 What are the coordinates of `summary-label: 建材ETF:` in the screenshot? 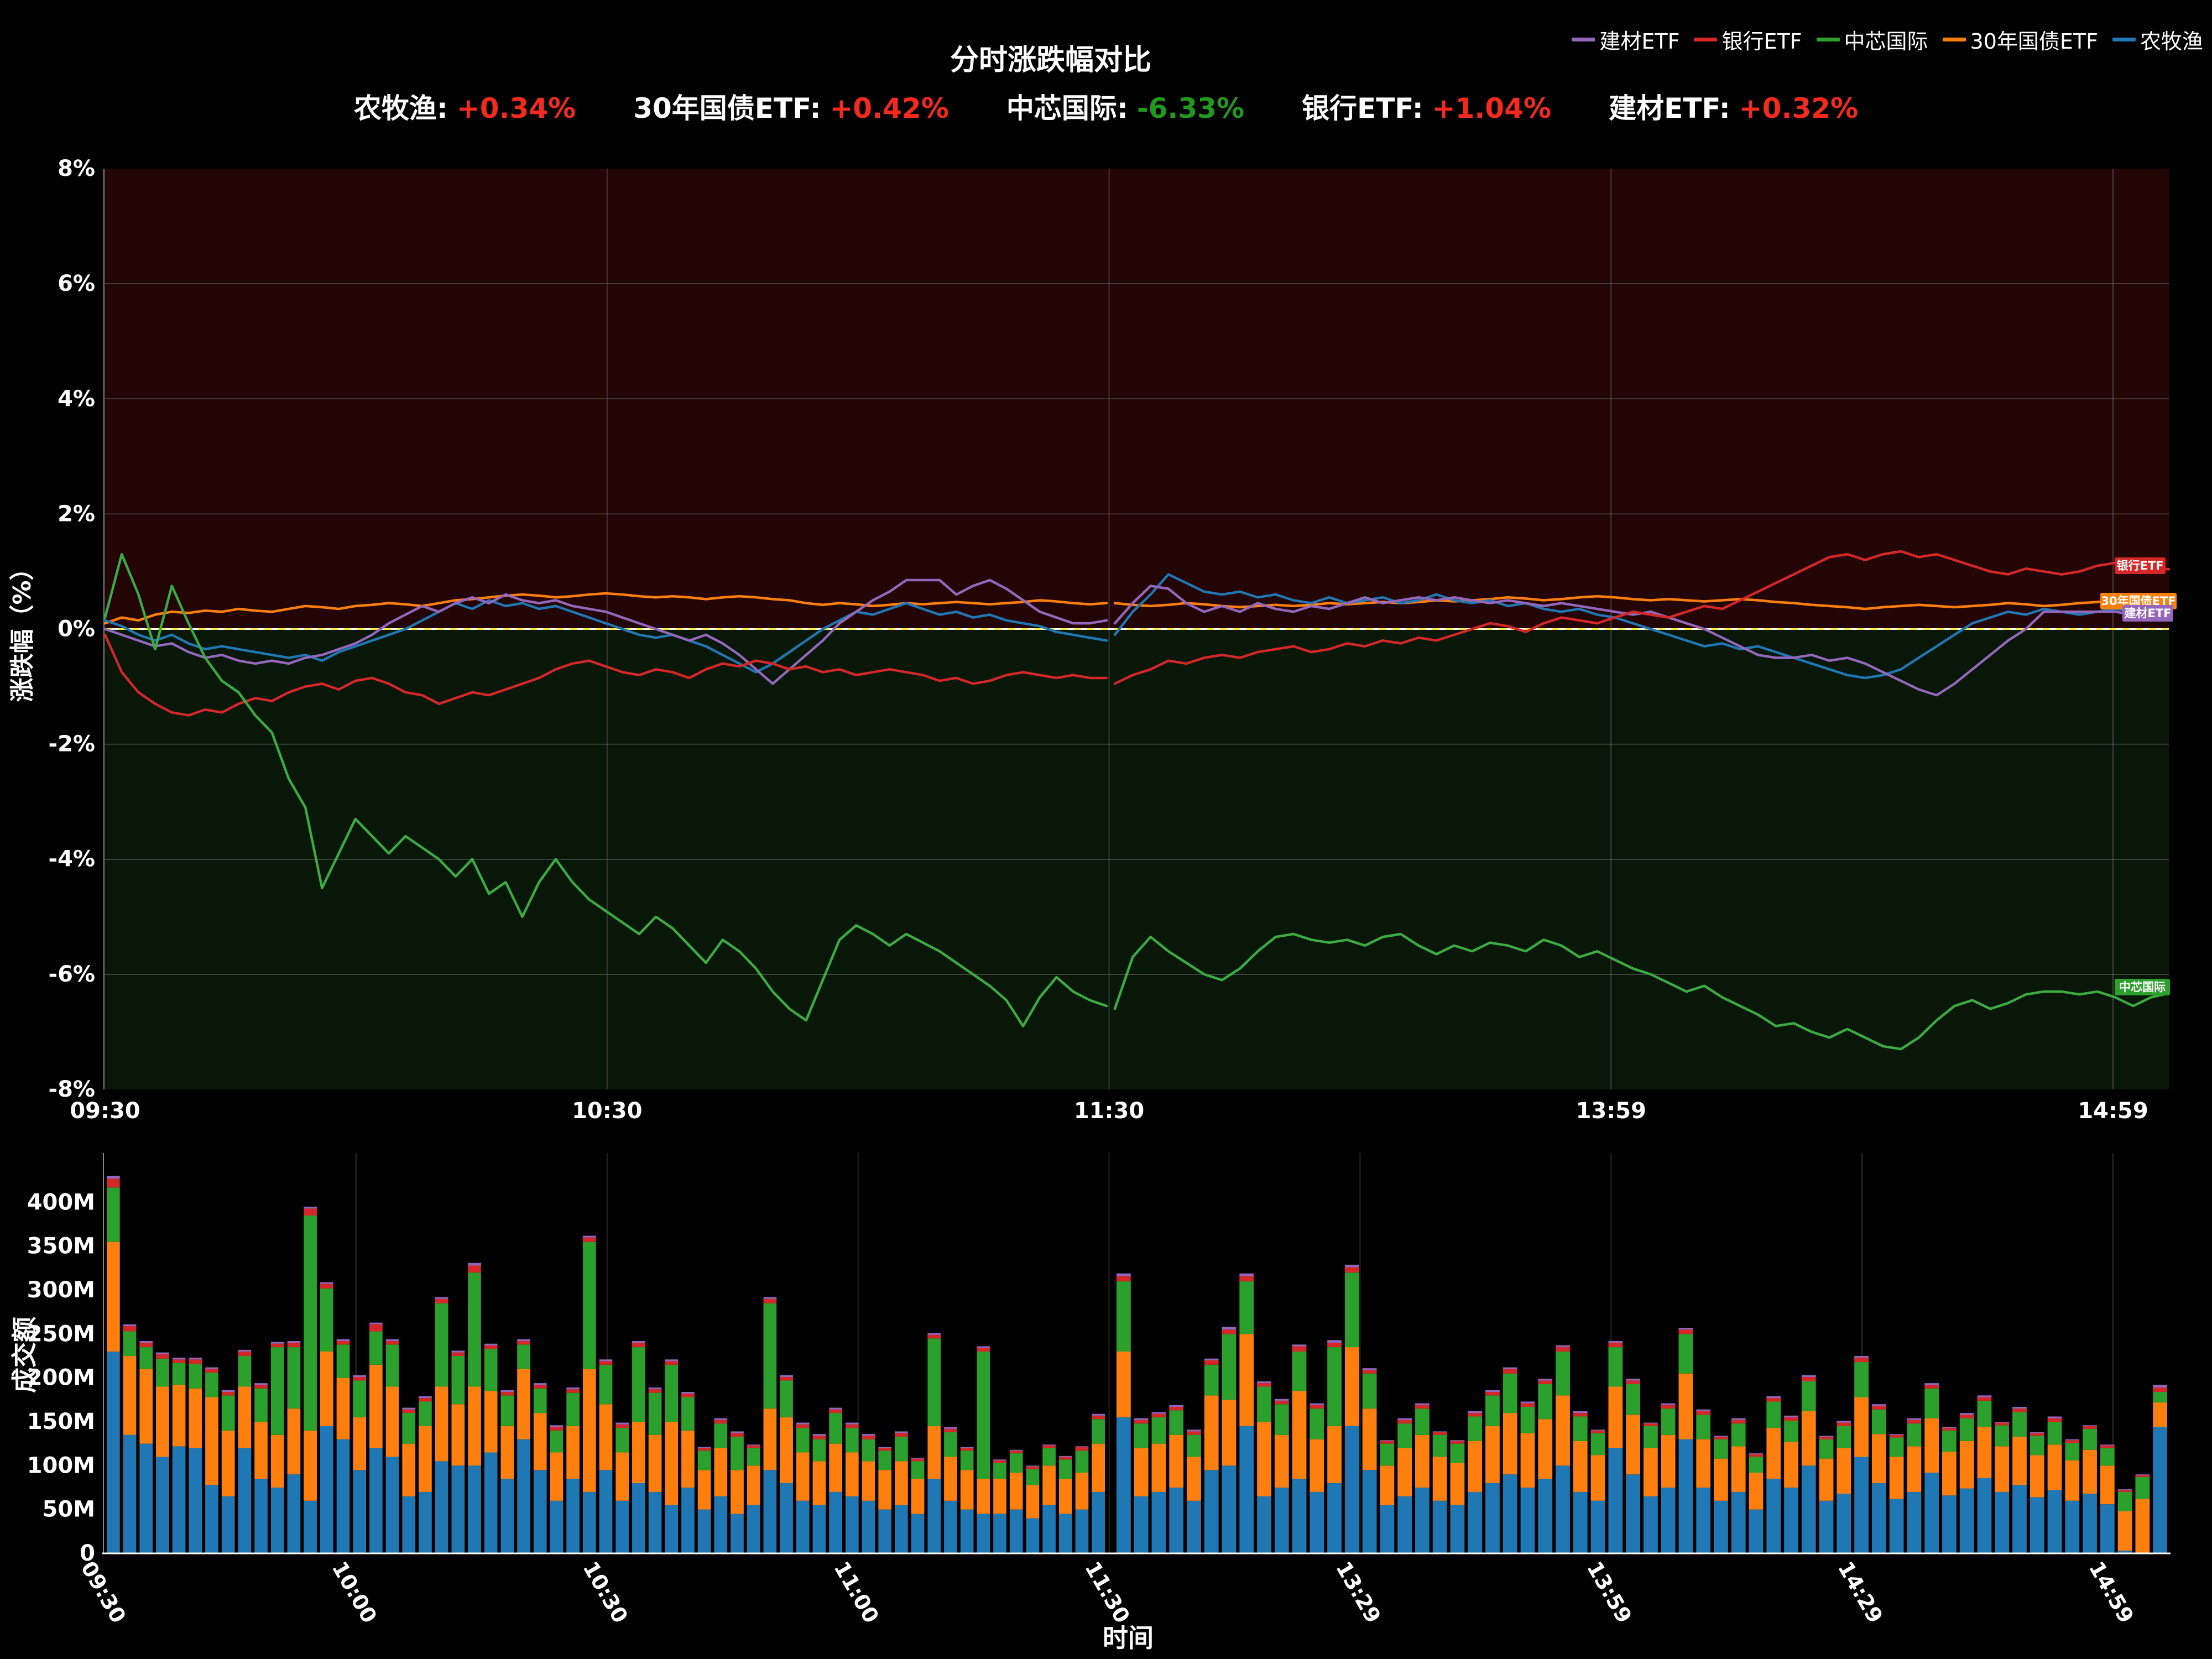 It's located at (1670, 108).